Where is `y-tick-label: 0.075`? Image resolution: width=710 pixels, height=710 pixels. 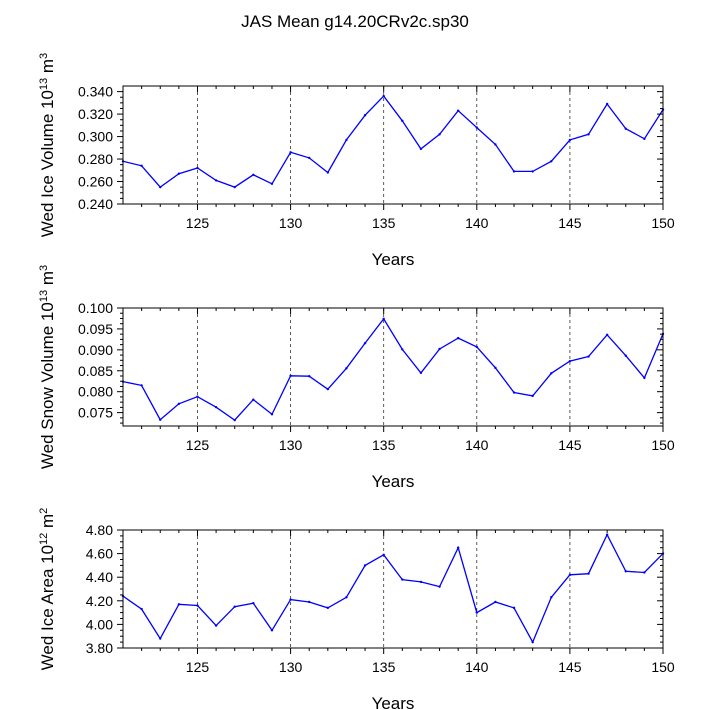
y-tick-label: 0.075 is located at coordinates (95, 413).